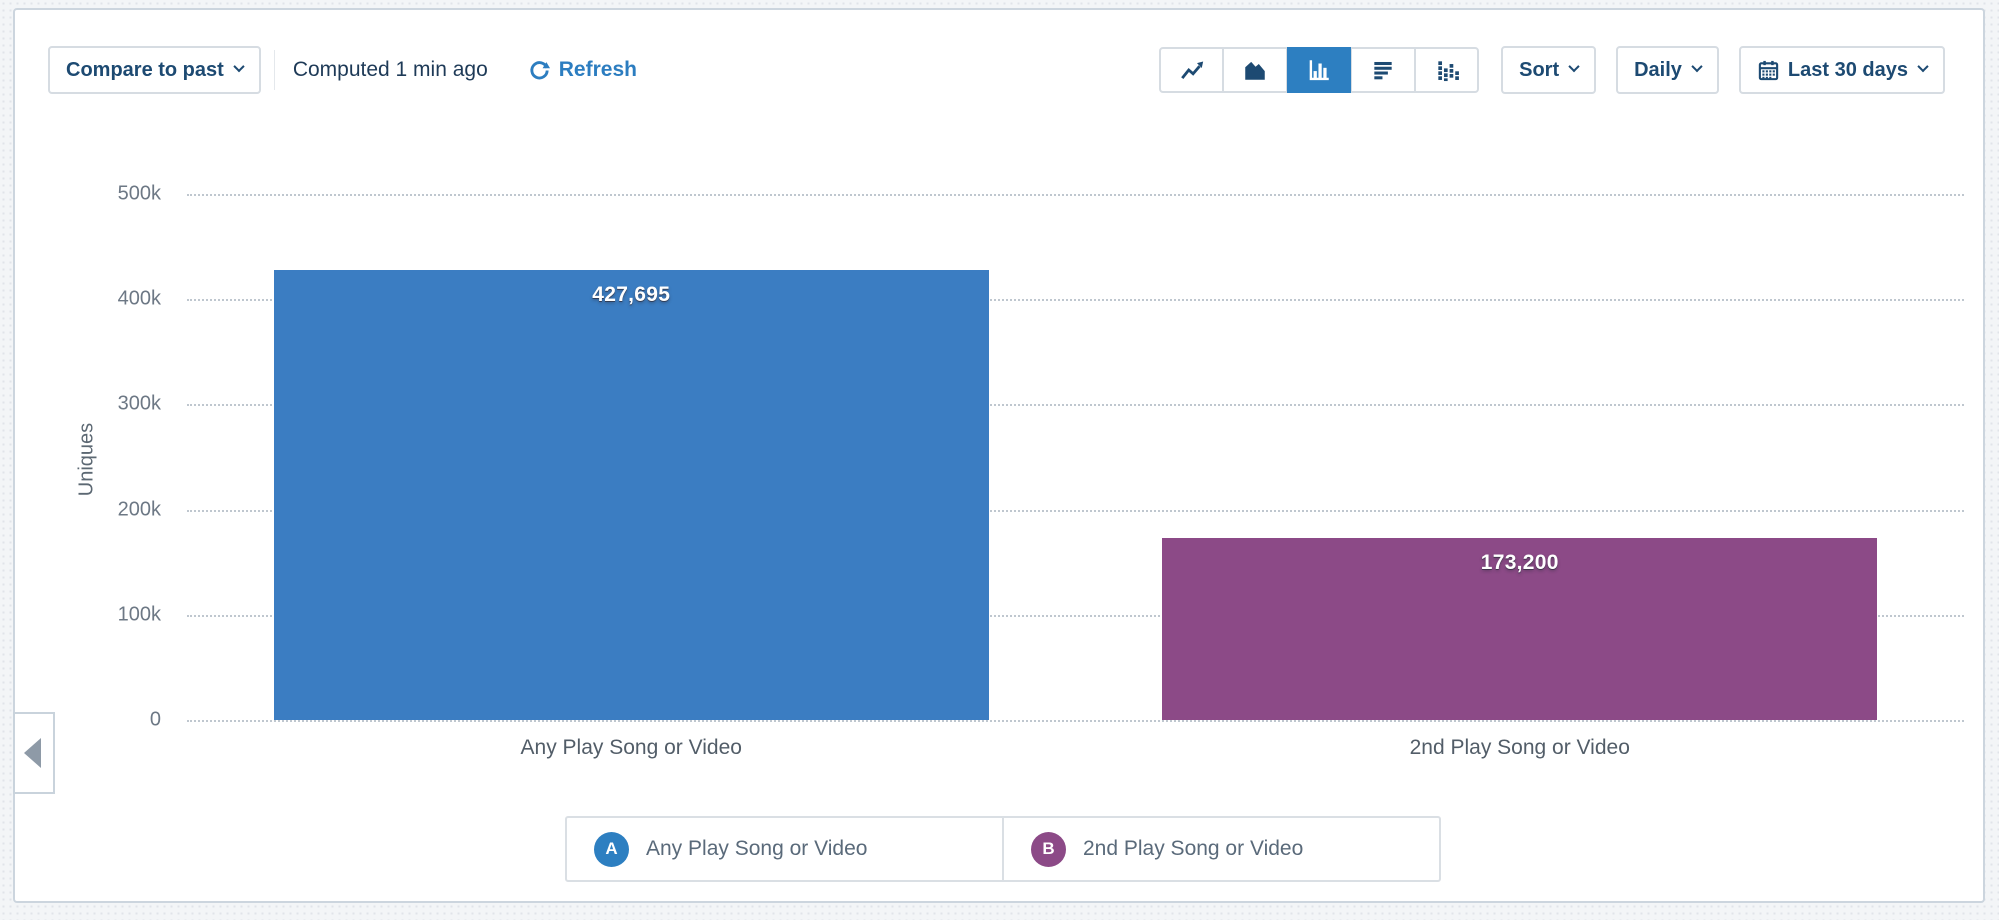 The height and width of the screenshot is (920, 1999). I want to click on bar-chart-icon, so click(1319, 70).